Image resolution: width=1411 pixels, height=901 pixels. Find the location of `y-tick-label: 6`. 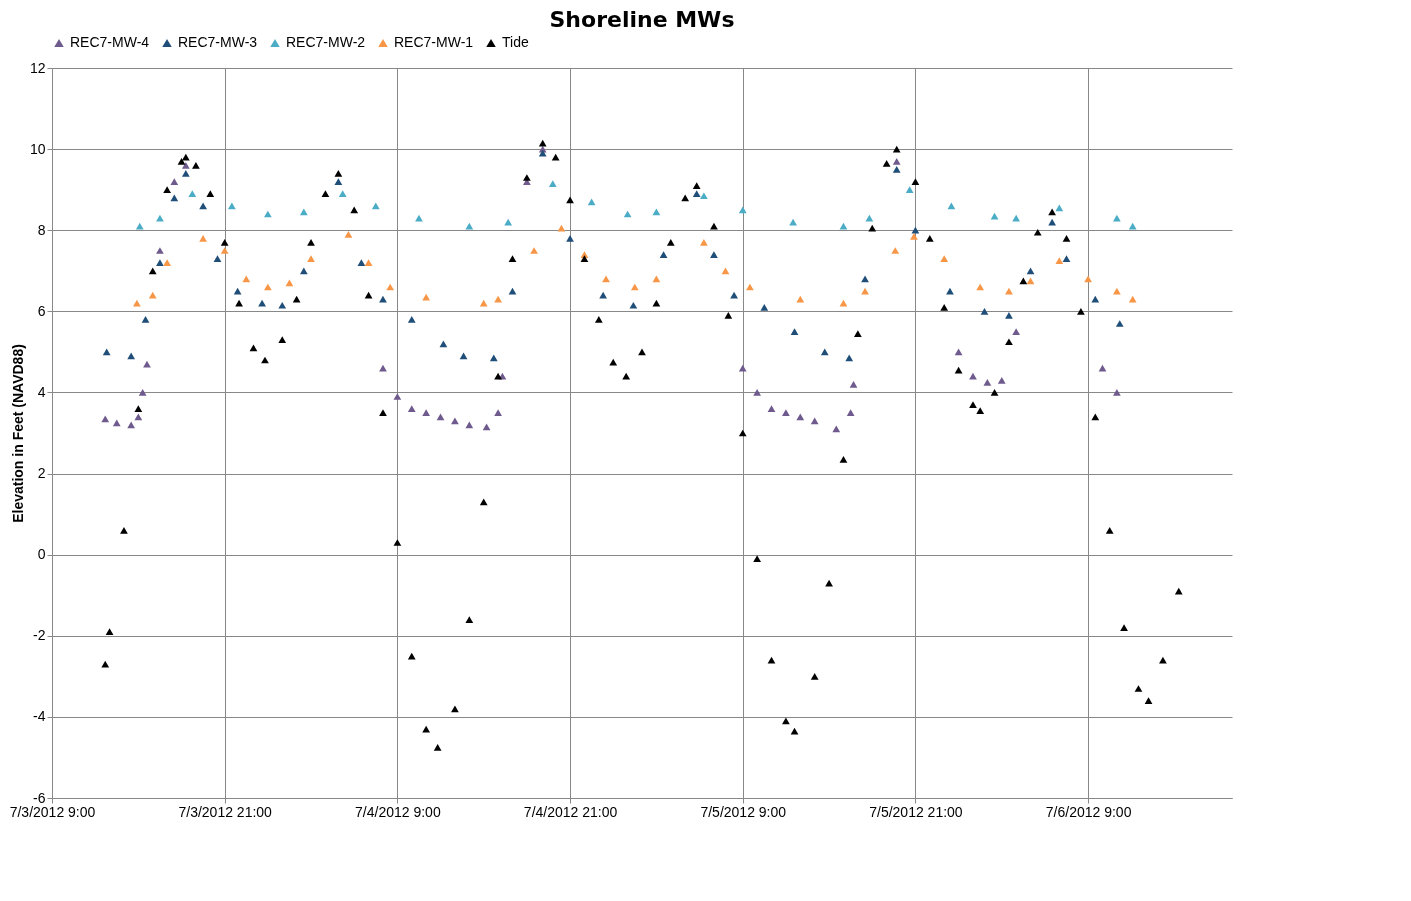

y-tick-label: 6 is located at coordinates (41, 310).